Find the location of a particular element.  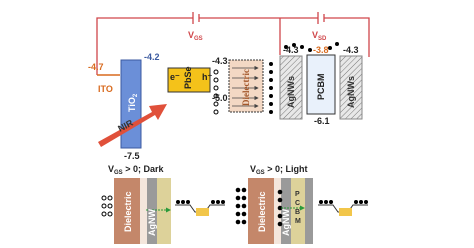

text-part: > 0; Dark is located at coordinates (144, 169).